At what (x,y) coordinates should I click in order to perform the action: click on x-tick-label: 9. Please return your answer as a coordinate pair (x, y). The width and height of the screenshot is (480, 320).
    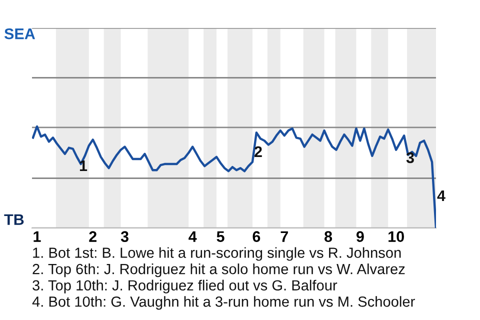
    Looking at the image, I should click on (360, 236).